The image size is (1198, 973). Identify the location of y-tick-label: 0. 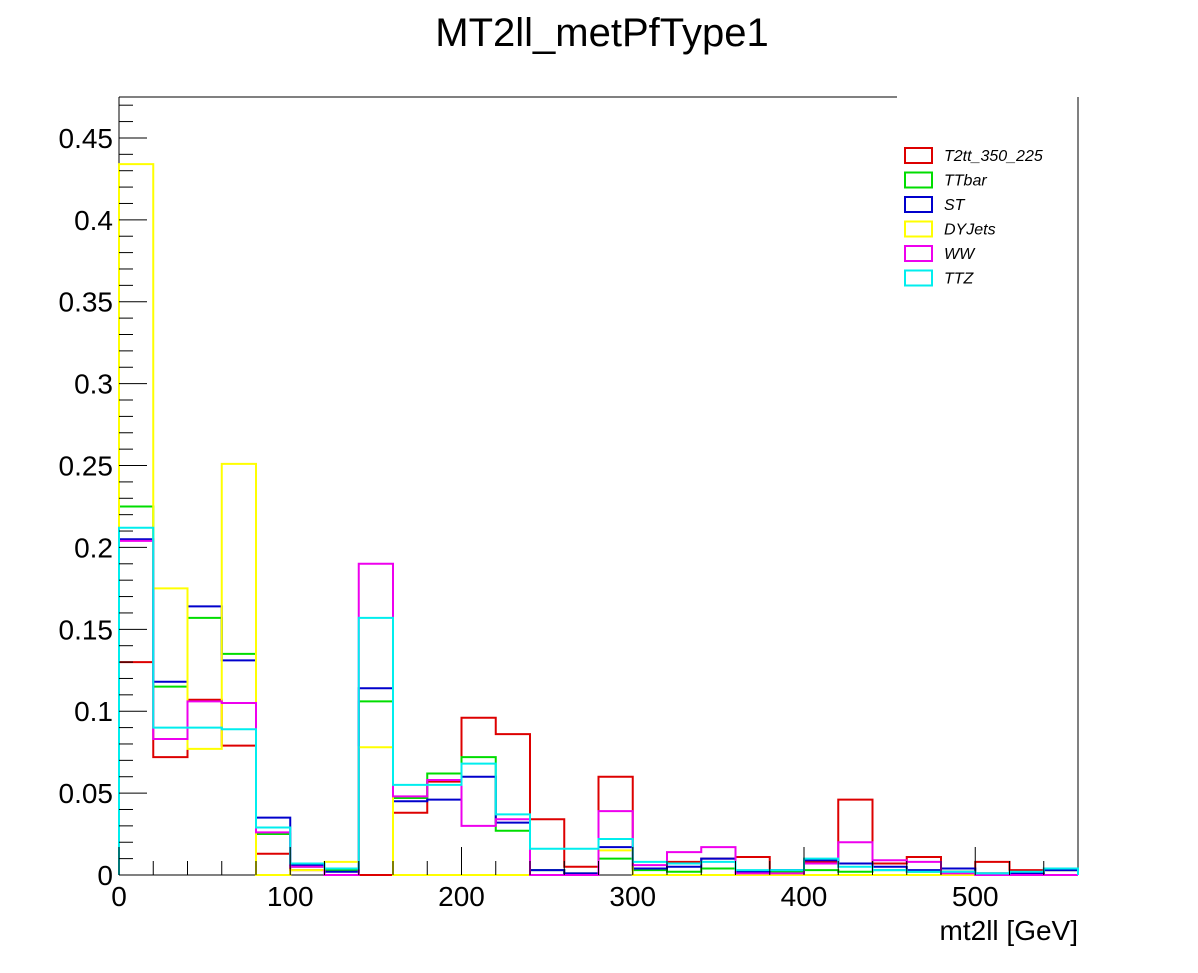
(105, 875).